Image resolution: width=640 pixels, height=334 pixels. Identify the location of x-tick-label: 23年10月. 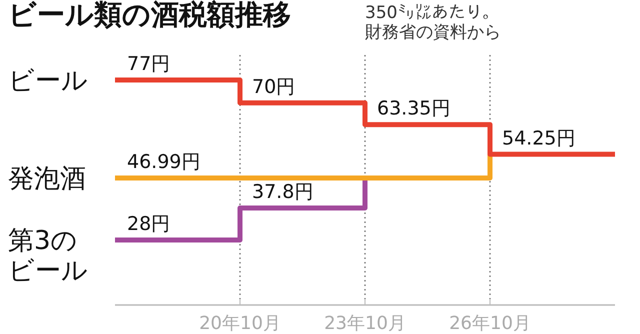
(365, 323).